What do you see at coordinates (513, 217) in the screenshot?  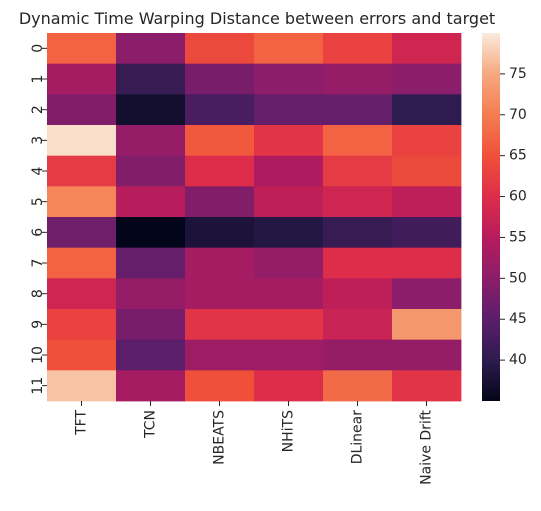 I see `colorbar-tick-labels: 40 45 50 55 60 65 70 75` at bounding box center [513, 217].